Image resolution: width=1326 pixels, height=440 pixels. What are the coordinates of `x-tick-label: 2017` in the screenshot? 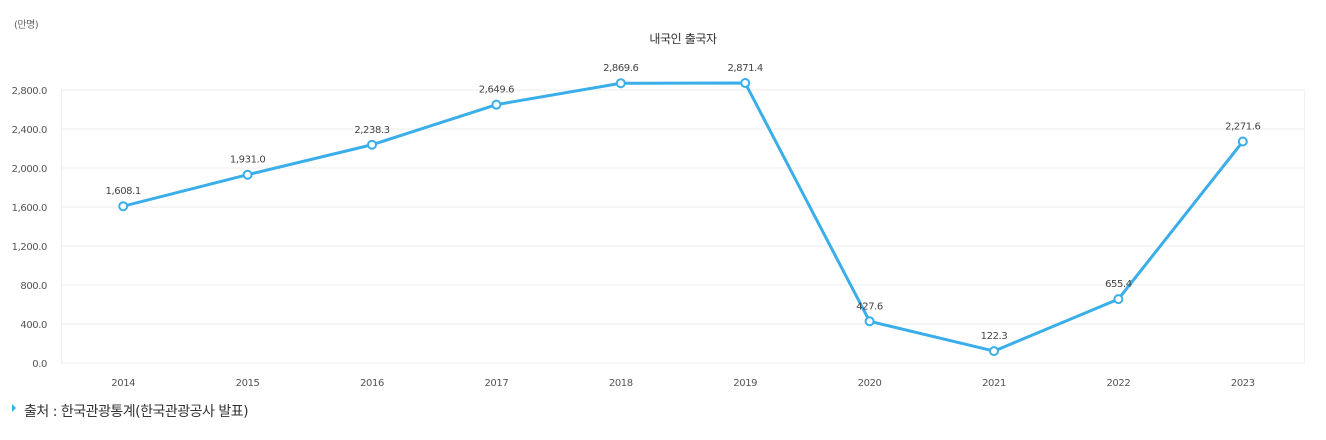 It's located at (496, 383).